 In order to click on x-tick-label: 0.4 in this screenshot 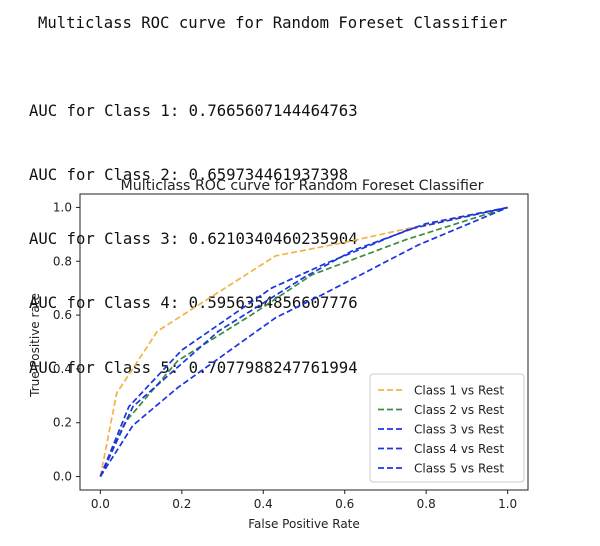, I will do `click(263, 504)`.